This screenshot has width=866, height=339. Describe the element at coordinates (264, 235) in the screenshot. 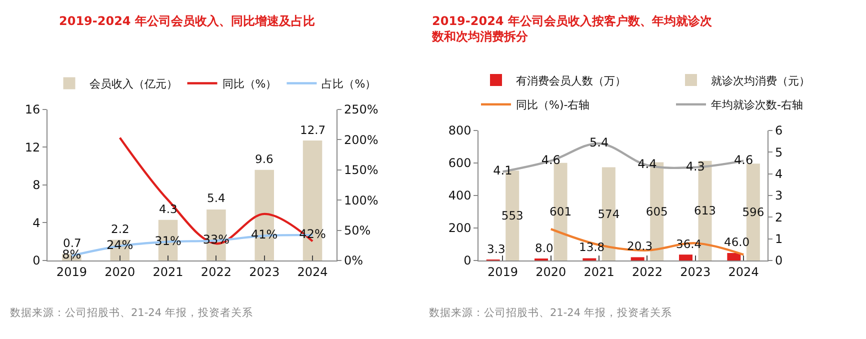

I see `data-label: 41%` at that location.